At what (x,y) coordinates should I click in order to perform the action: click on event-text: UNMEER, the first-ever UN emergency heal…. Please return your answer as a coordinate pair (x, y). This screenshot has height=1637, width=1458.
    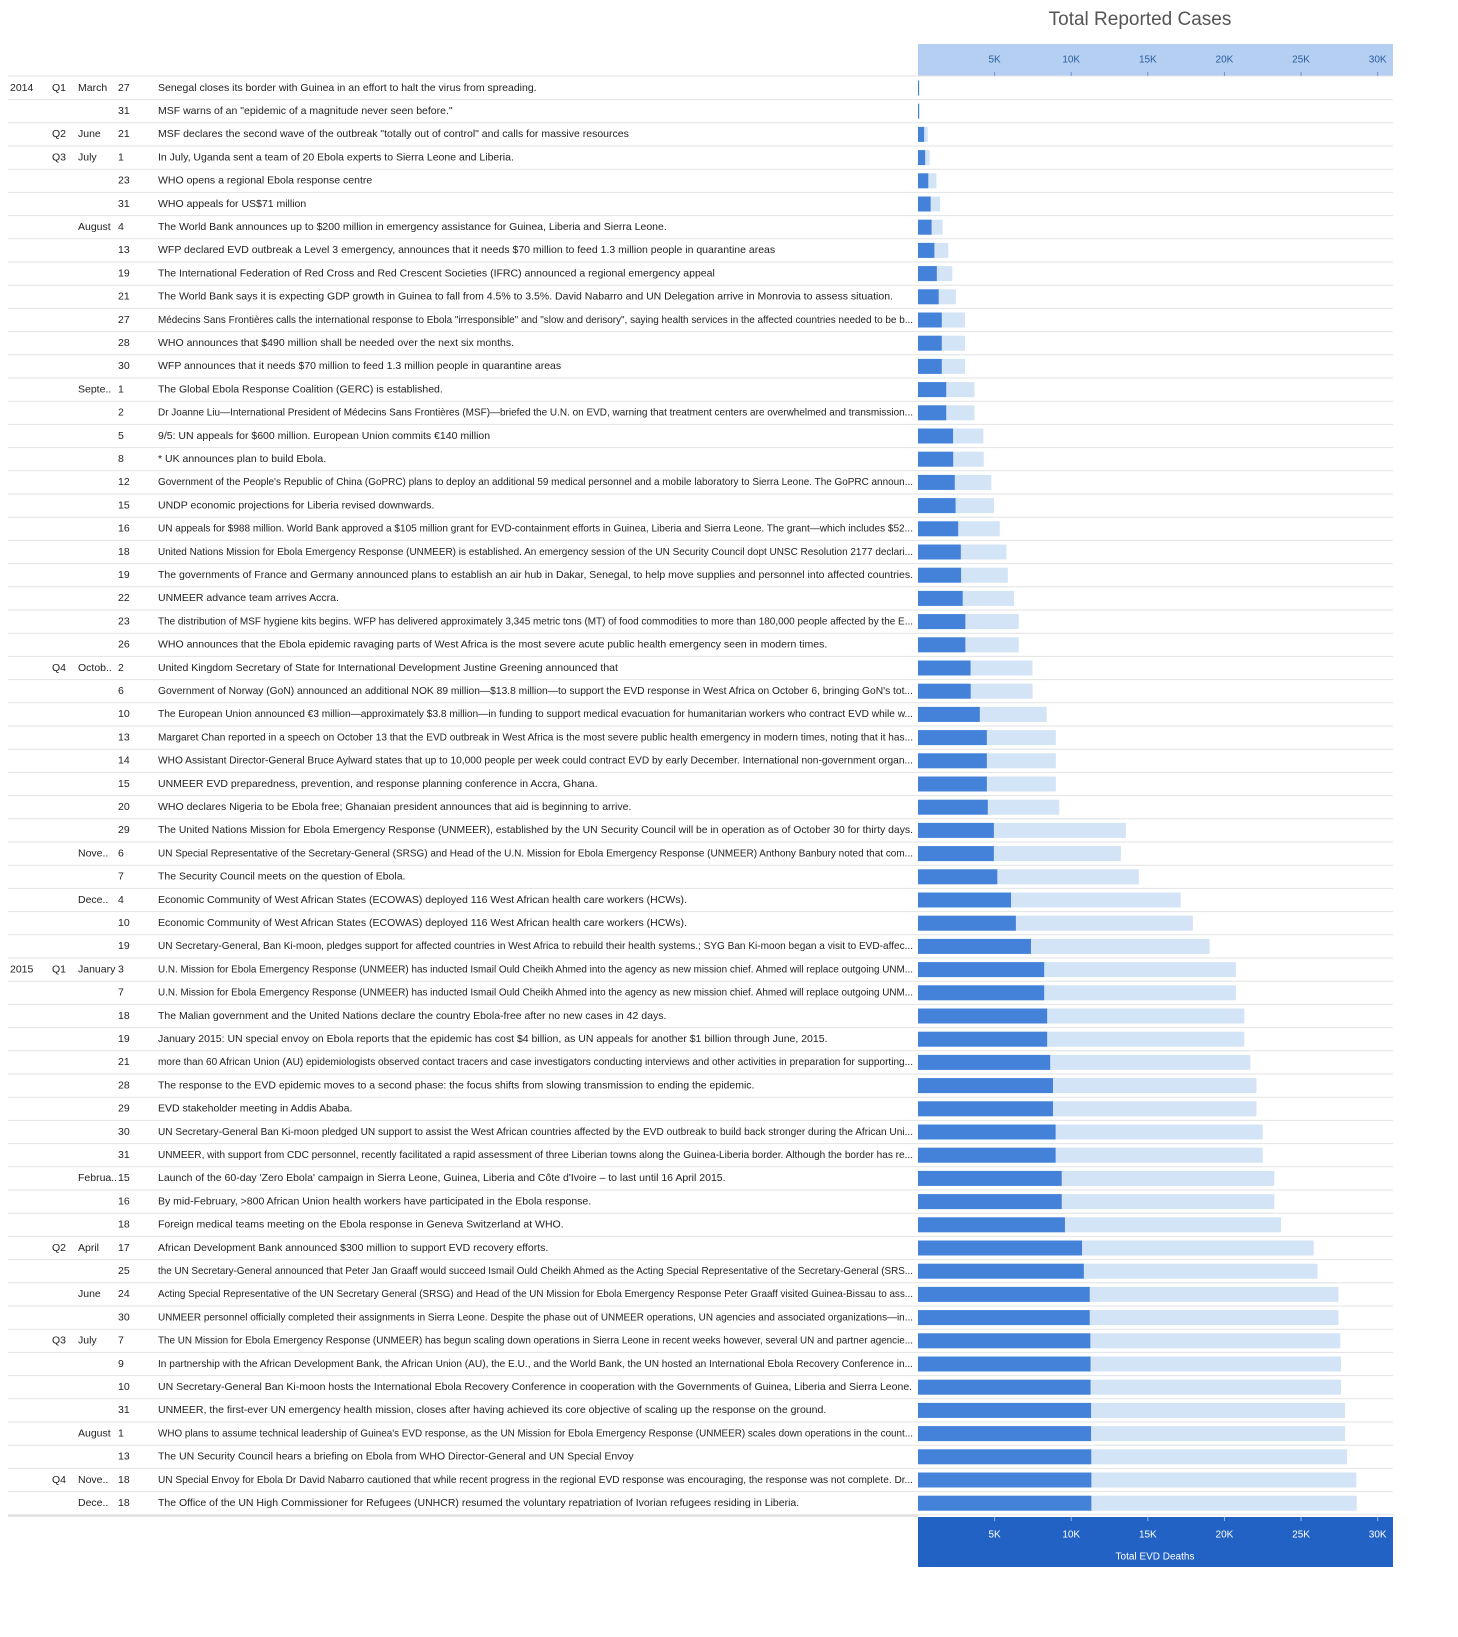
    Looking at the image, I should click on (492, 1410).